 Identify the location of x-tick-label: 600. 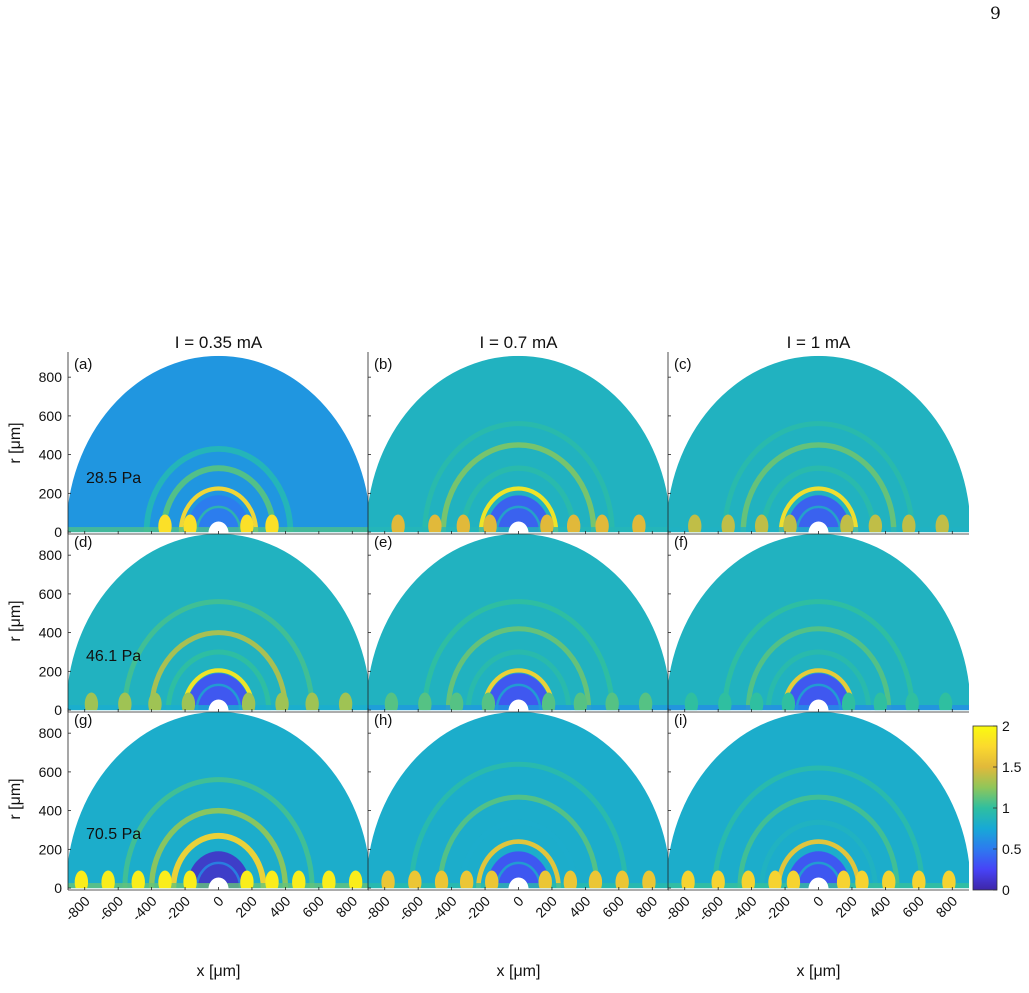
(613, 907).